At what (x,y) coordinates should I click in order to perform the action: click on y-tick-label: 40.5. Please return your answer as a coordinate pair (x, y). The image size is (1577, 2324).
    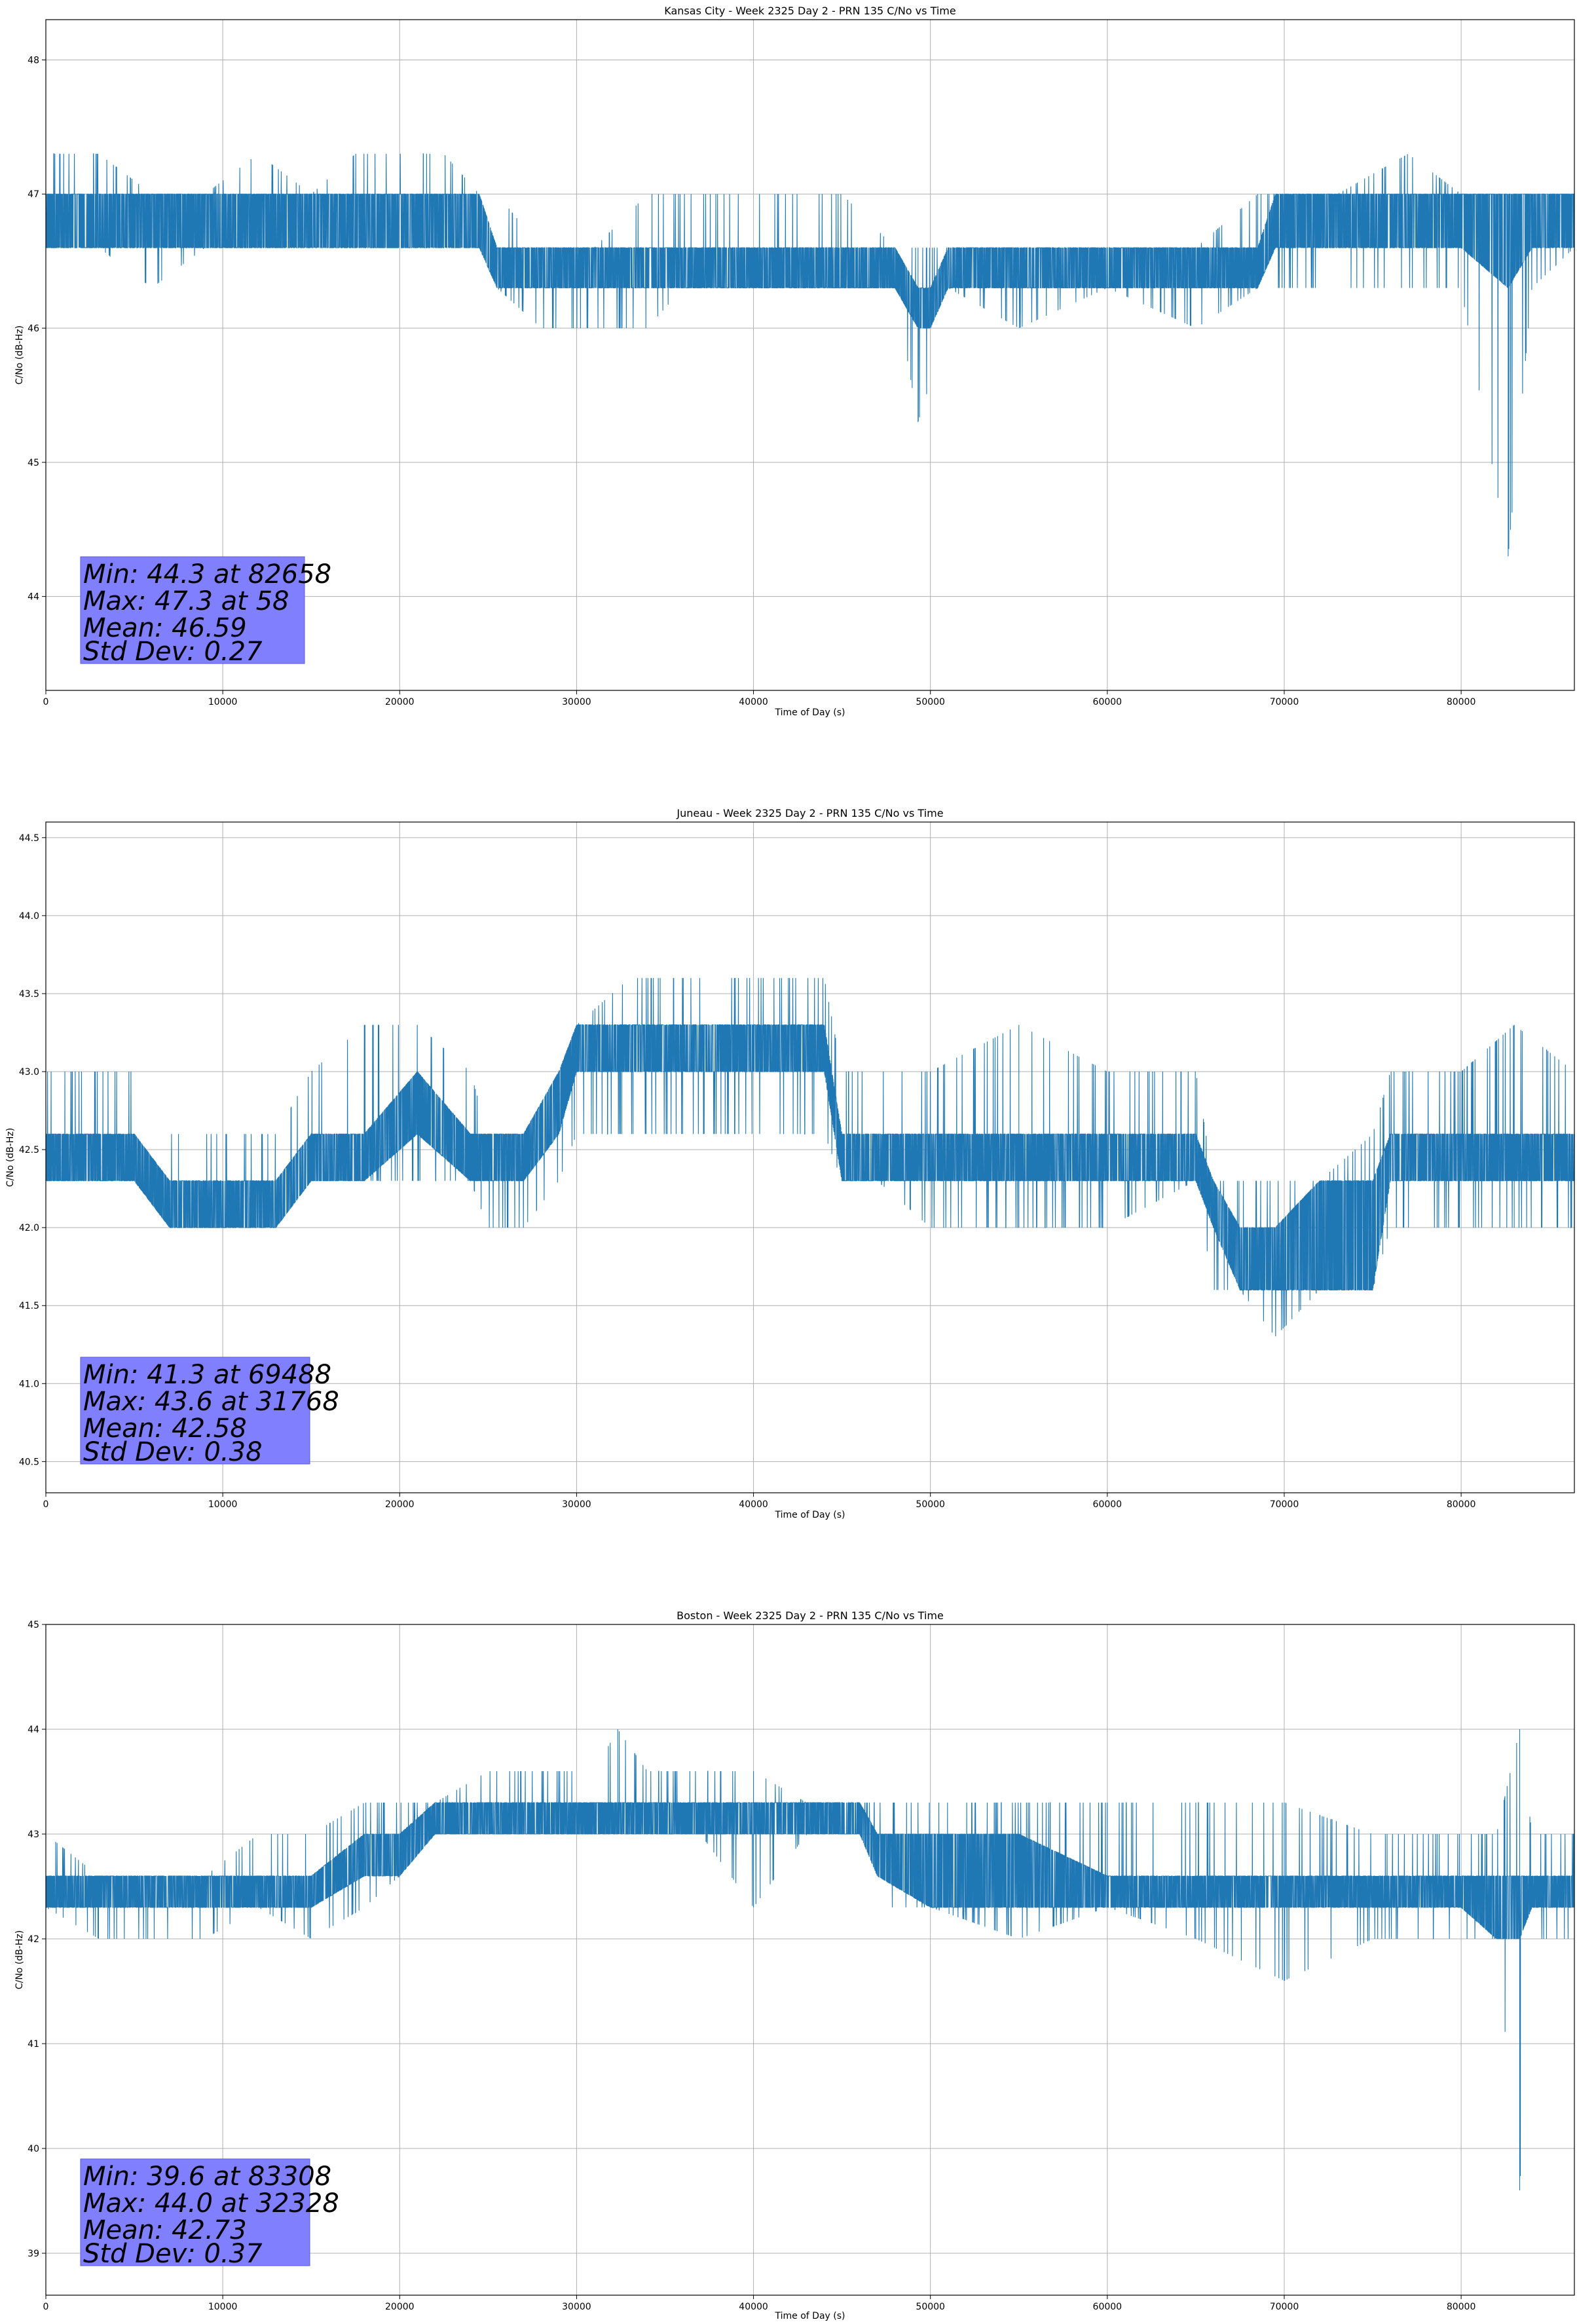
    Looking at the image, I should click on (29, 1462).